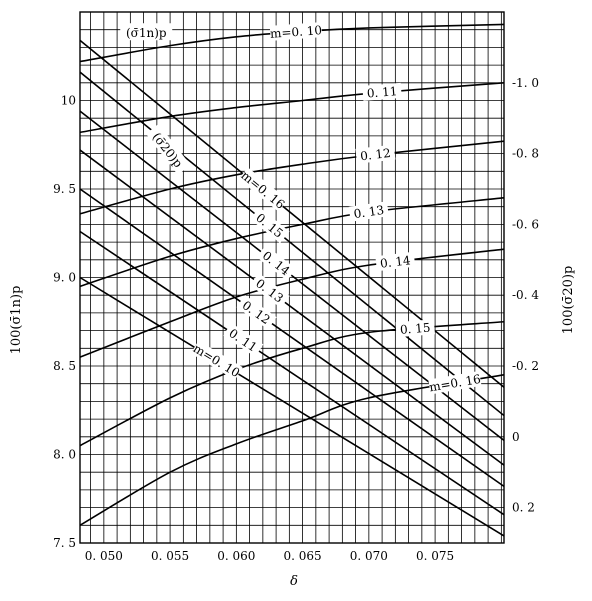 This screenshot has width=592, height=601. I want to click on y-left-tick-label: 9. 0, so click(64, 278).